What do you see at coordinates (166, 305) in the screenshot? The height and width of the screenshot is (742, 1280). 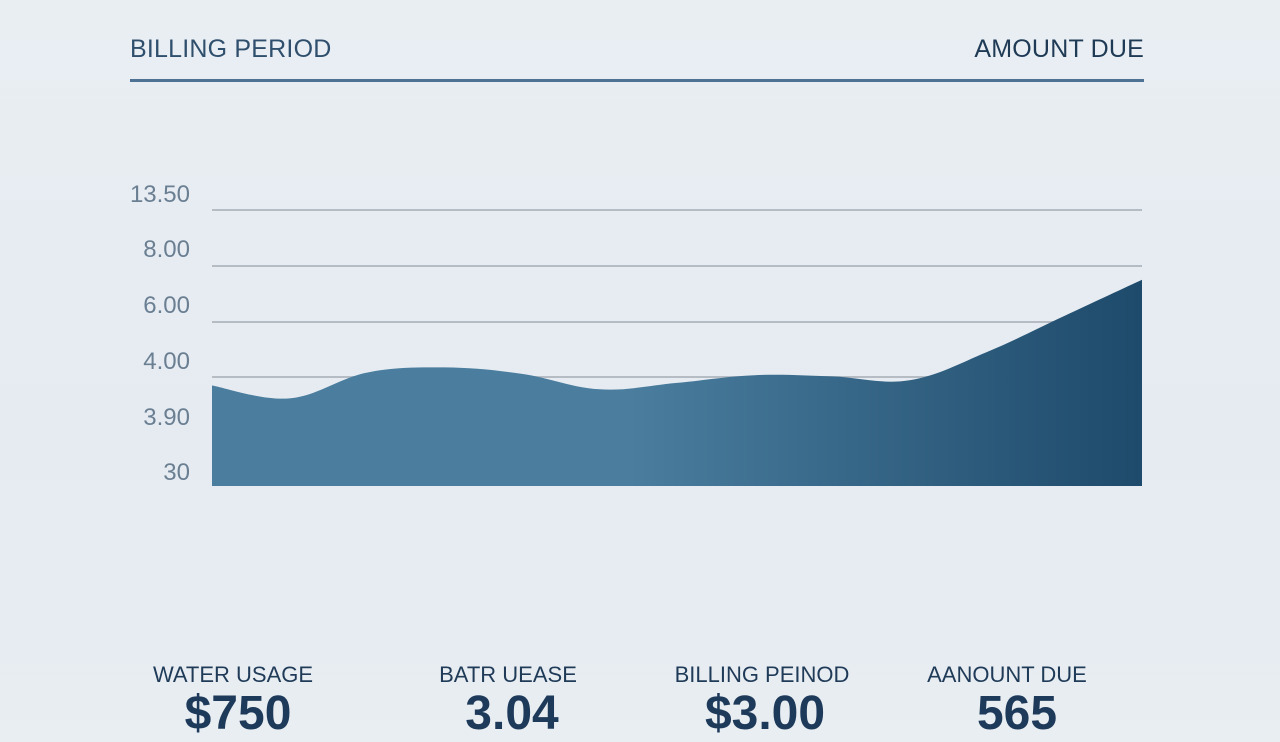 I see `y-tick-label-2: 6.00` at bounding box center [166, 305].